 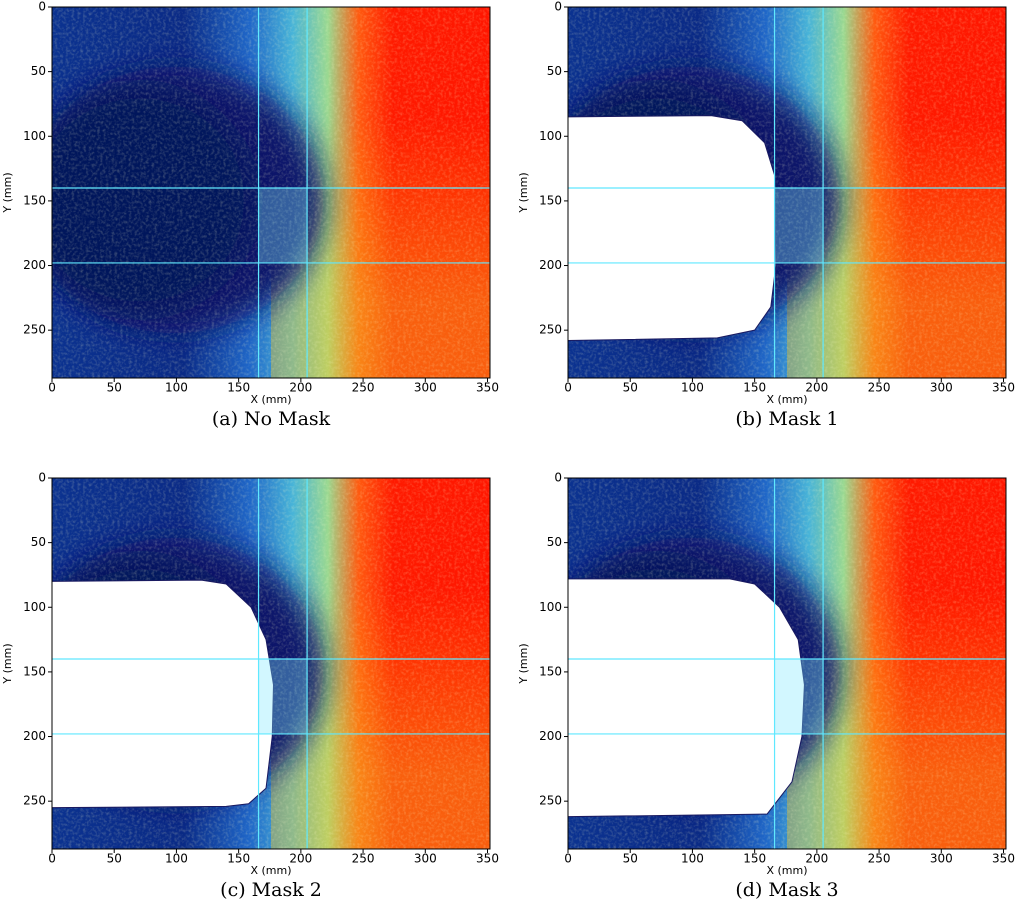 I want to click on caption: (d) Mask 3, so click(x=786, y=890).